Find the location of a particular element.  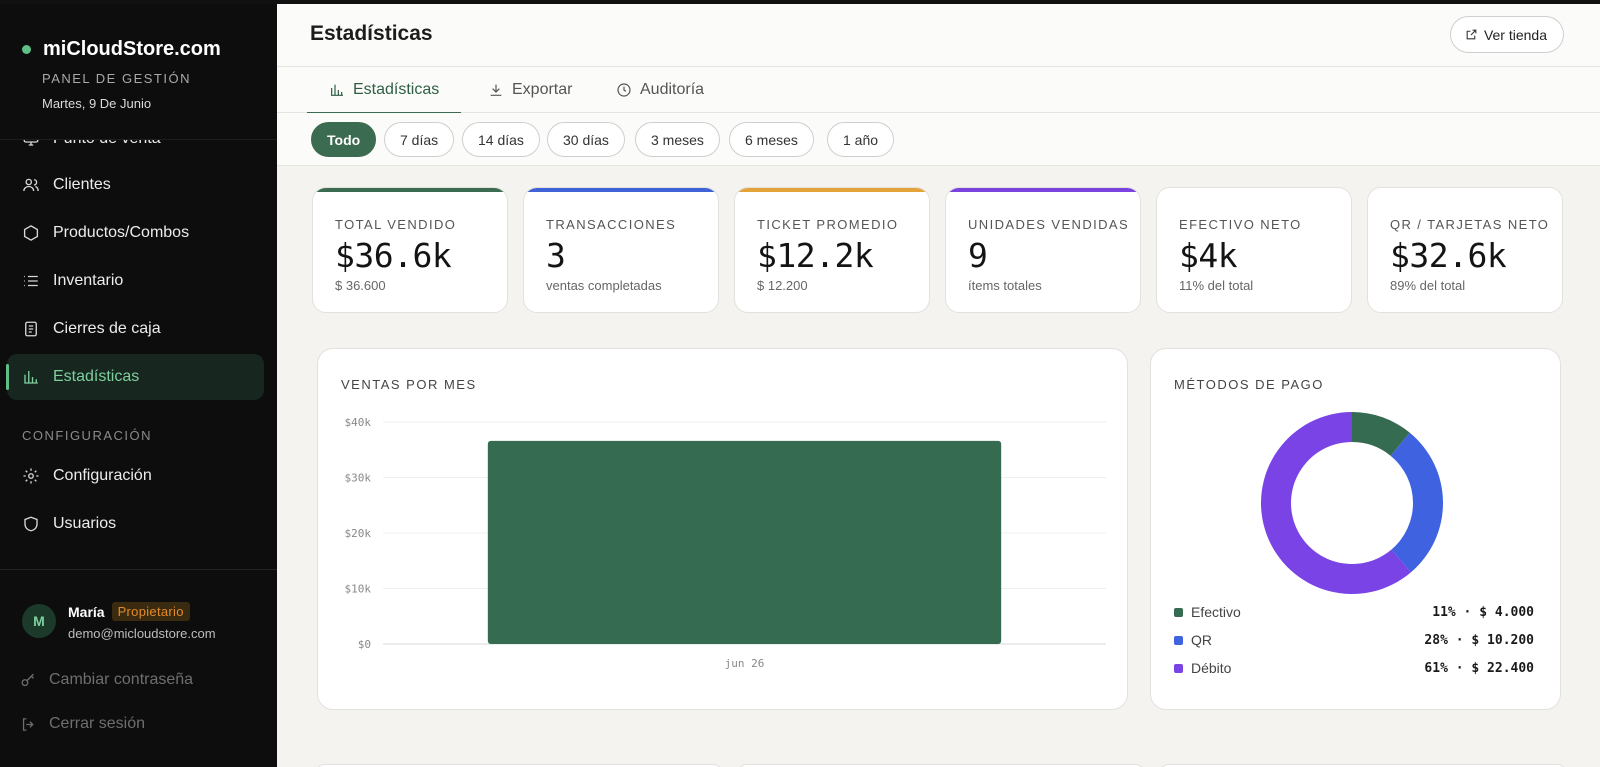

legend-name: Efectivo is located at coordinates (1216, 612).